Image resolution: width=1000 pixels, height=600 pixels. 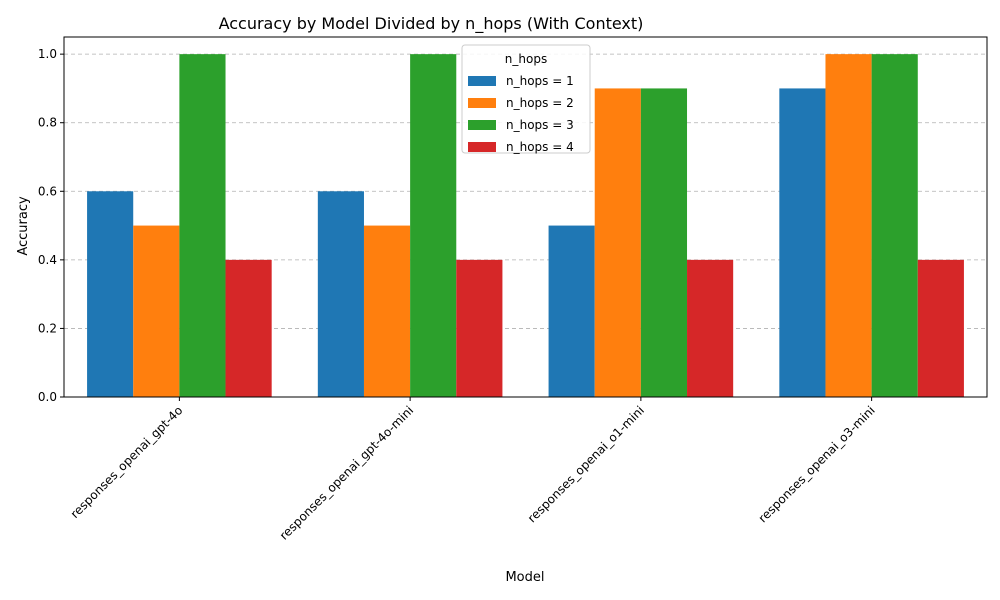 What do you see at coordinates (23, 226) in the screenshot?
I see `y-axis-label: Accuracy` at bounding box center [23, 226].